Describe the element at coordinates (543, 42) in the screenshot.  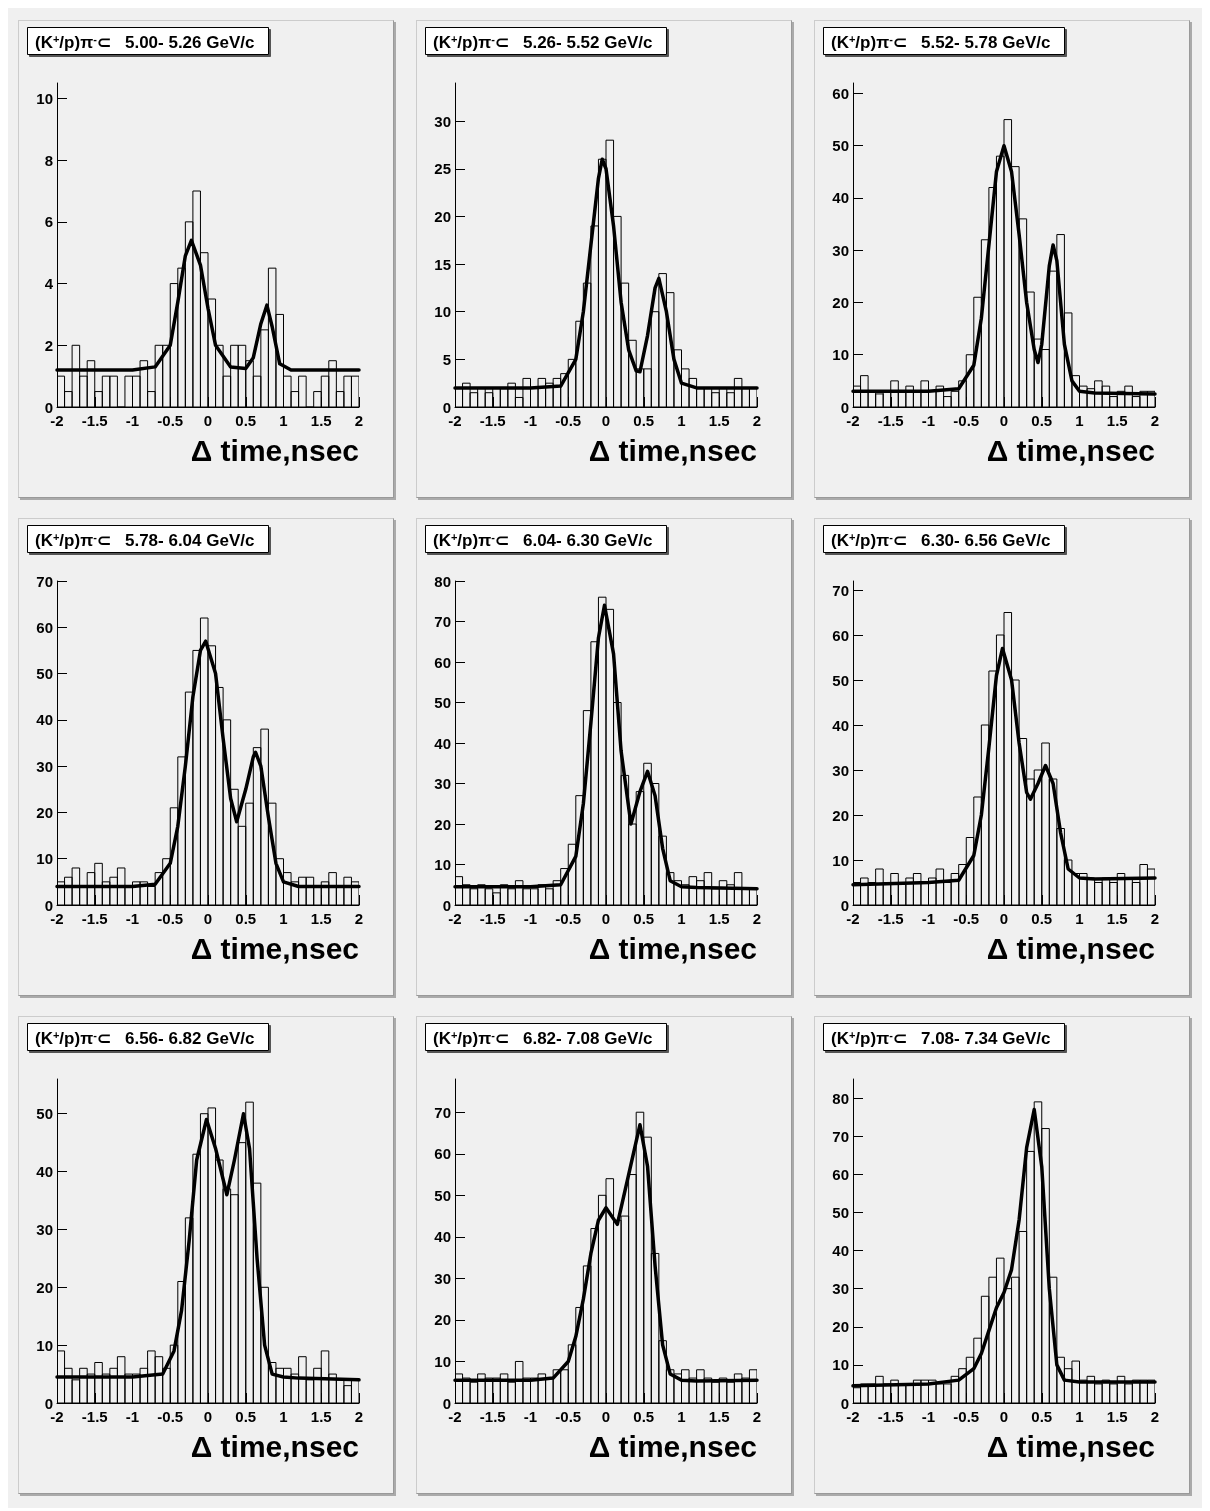
I see `chart-title: (K+/p)π-⊂ 5.26- 5.52 GeV/c` at that location.